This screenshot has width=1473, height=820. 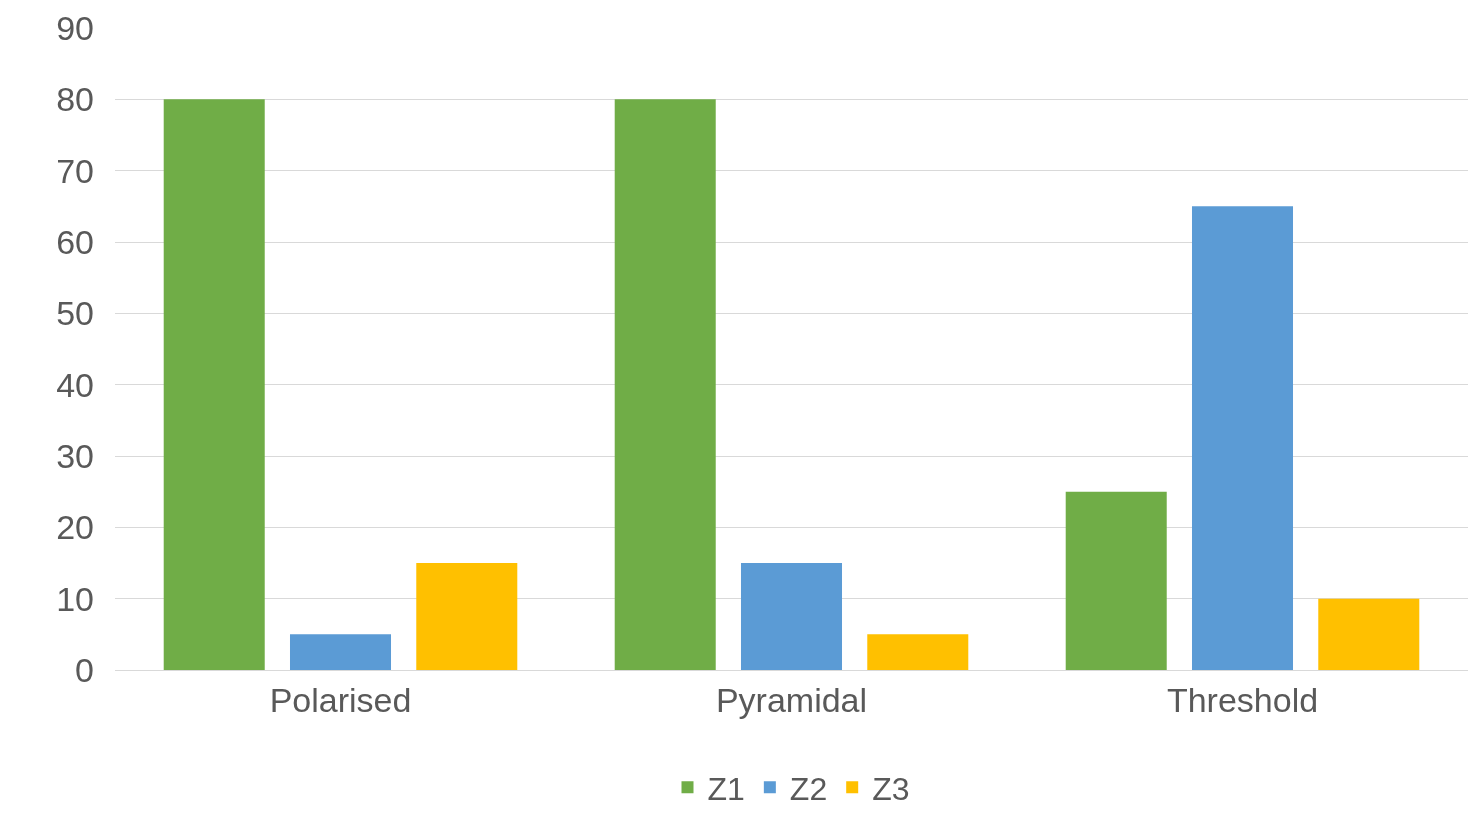 What do you see at coordinates (75, 455) in the screenshot?
I see `y-tick-label: 30` at bounding box center [75, 455].